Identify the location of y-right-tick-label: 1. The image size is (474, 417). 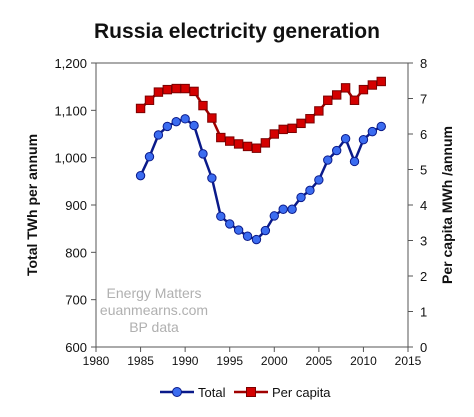
(423, 312).